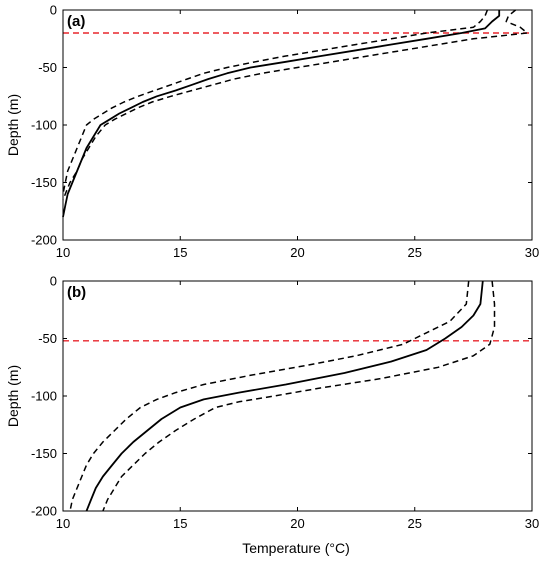  Describe the element at coordinates (532, 252) in the screenshot. I see `x-tick-label-a: 30` at that location.